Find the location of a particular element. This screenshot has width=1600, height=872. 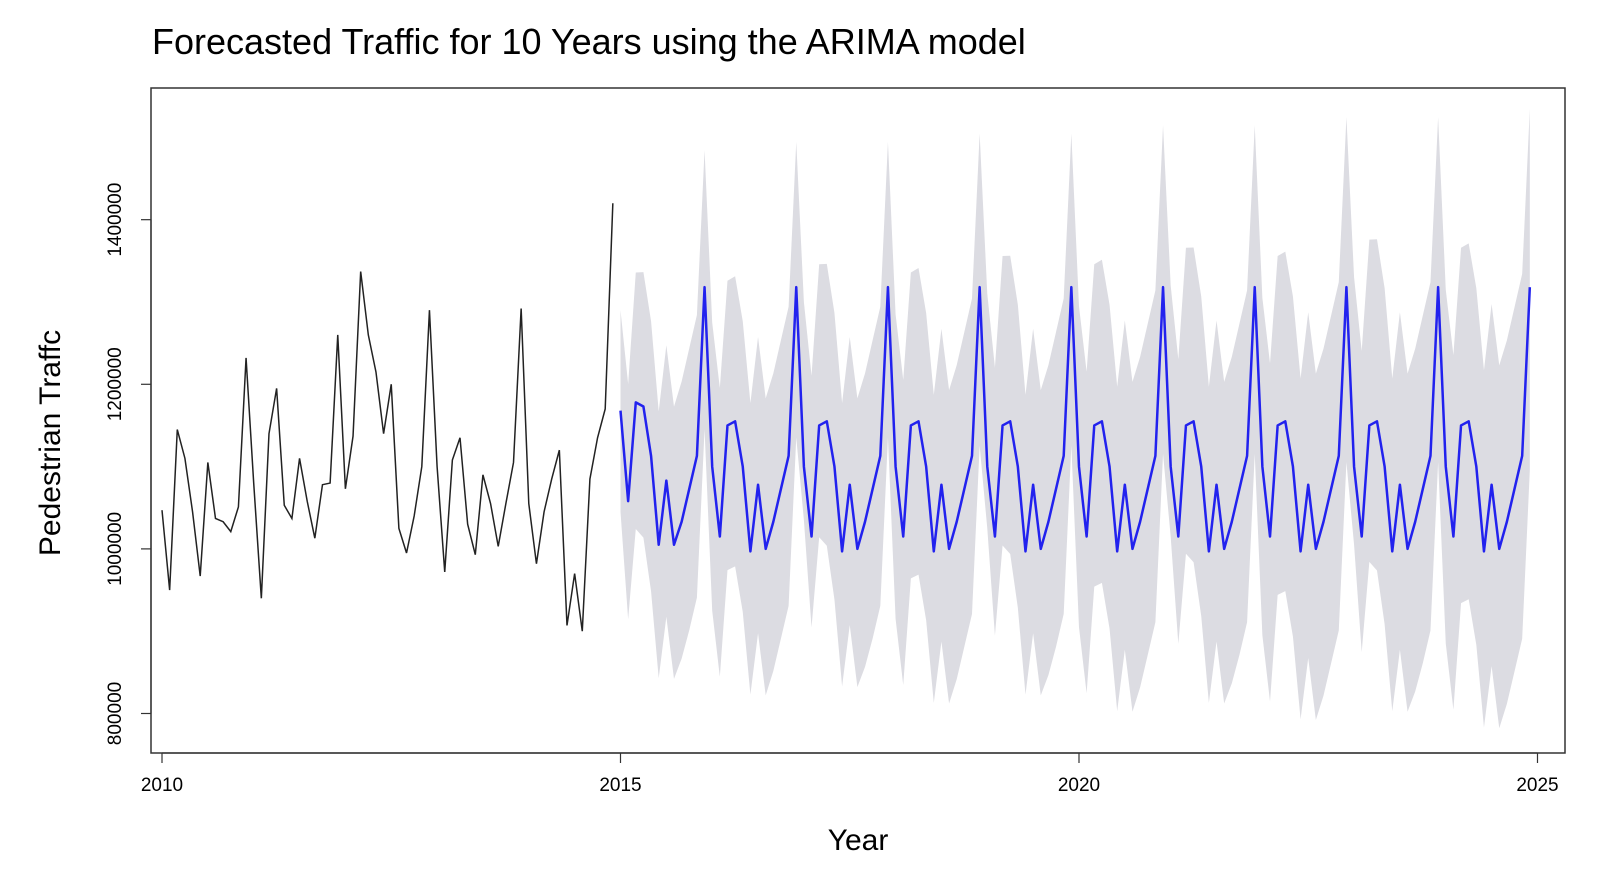

observed-series-line is located at coordinates (387, 417).